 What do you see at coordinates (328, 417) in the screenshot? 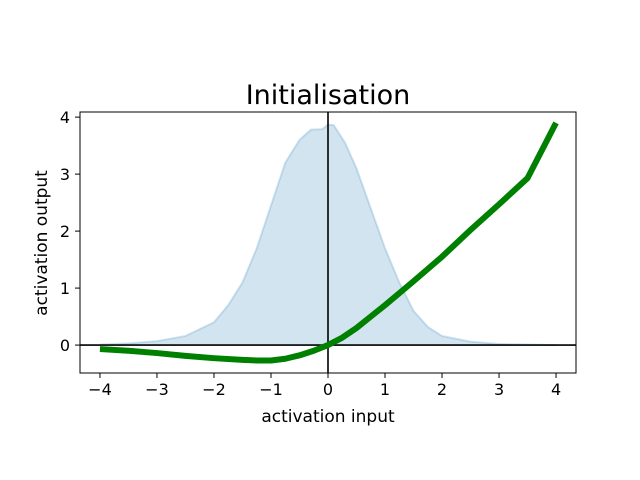
I see `x-axis-label: activation input` at bounding box center [328, 417].